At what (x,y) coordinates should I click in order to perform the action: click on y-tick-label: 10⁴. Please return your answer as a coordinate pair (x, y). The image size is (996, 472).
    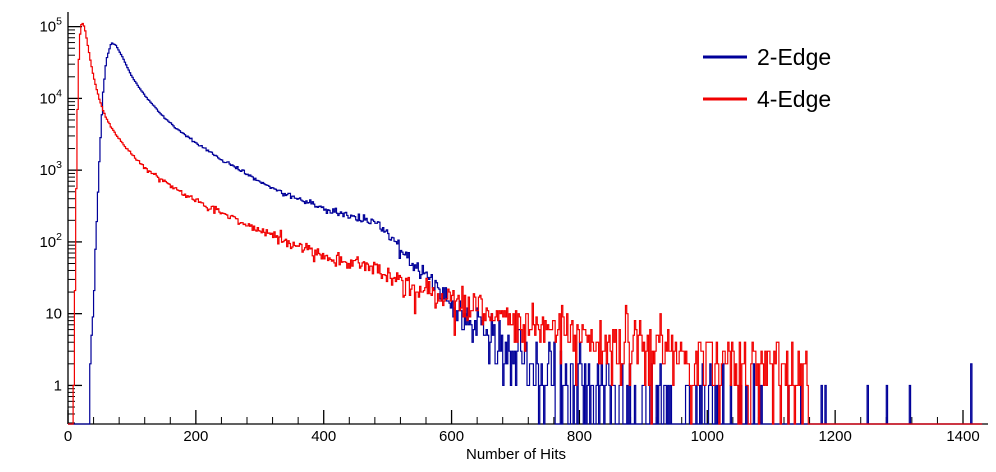
    Looking at the image, I should click on (50, 97).